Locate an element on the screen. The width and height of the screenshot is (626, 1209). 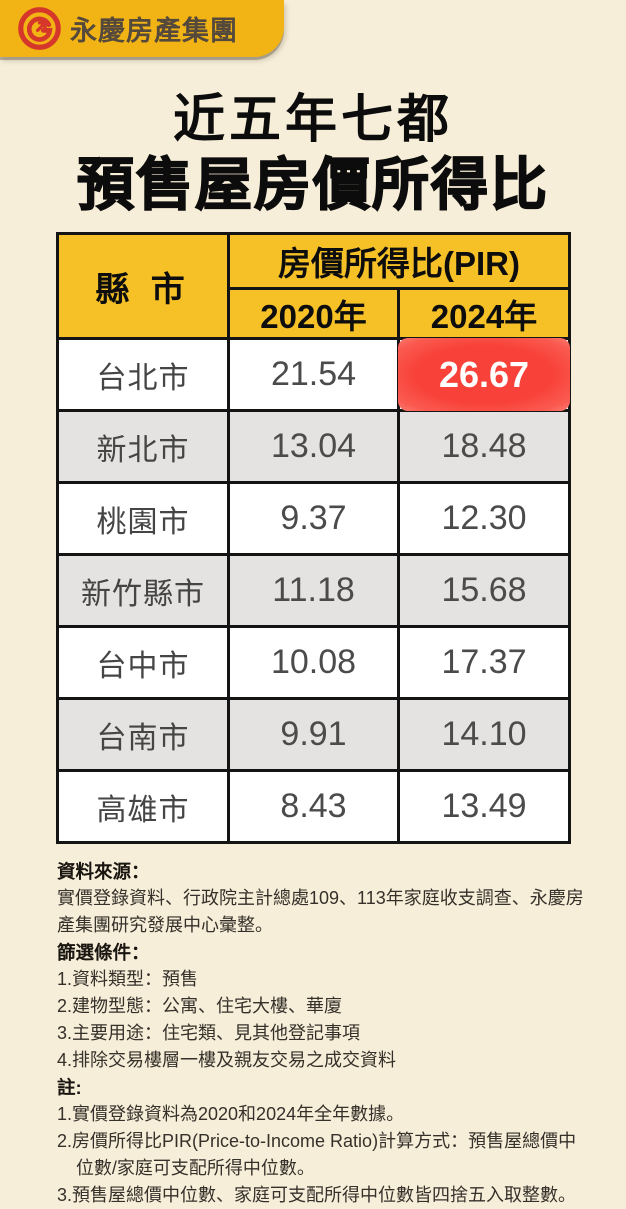
header-2020: 2020年 is located at coordinates (313, 313).